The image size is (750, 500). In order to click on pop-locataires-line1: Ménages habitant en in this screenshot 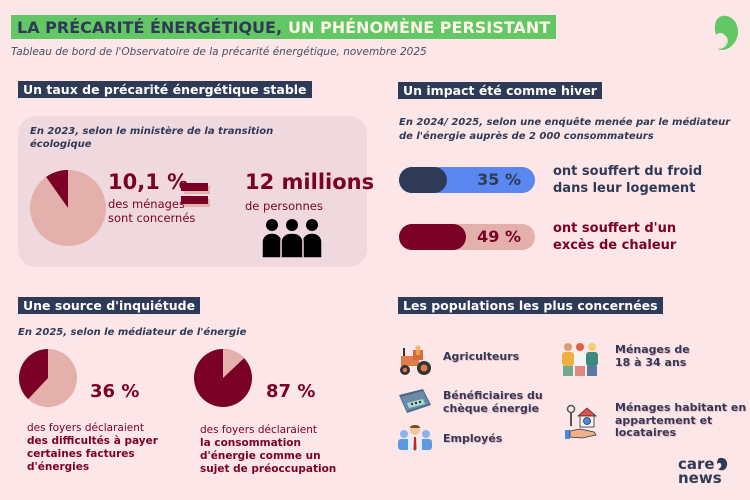, I will do `click(681, 407)`.